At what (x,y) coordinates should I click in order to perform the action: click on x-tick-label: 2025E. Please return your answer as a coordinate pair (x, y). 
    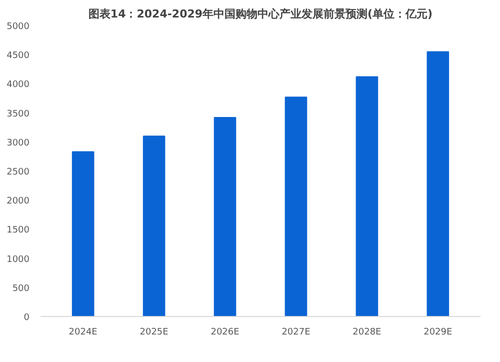
    Looking at the image, I should click on (154, 333).